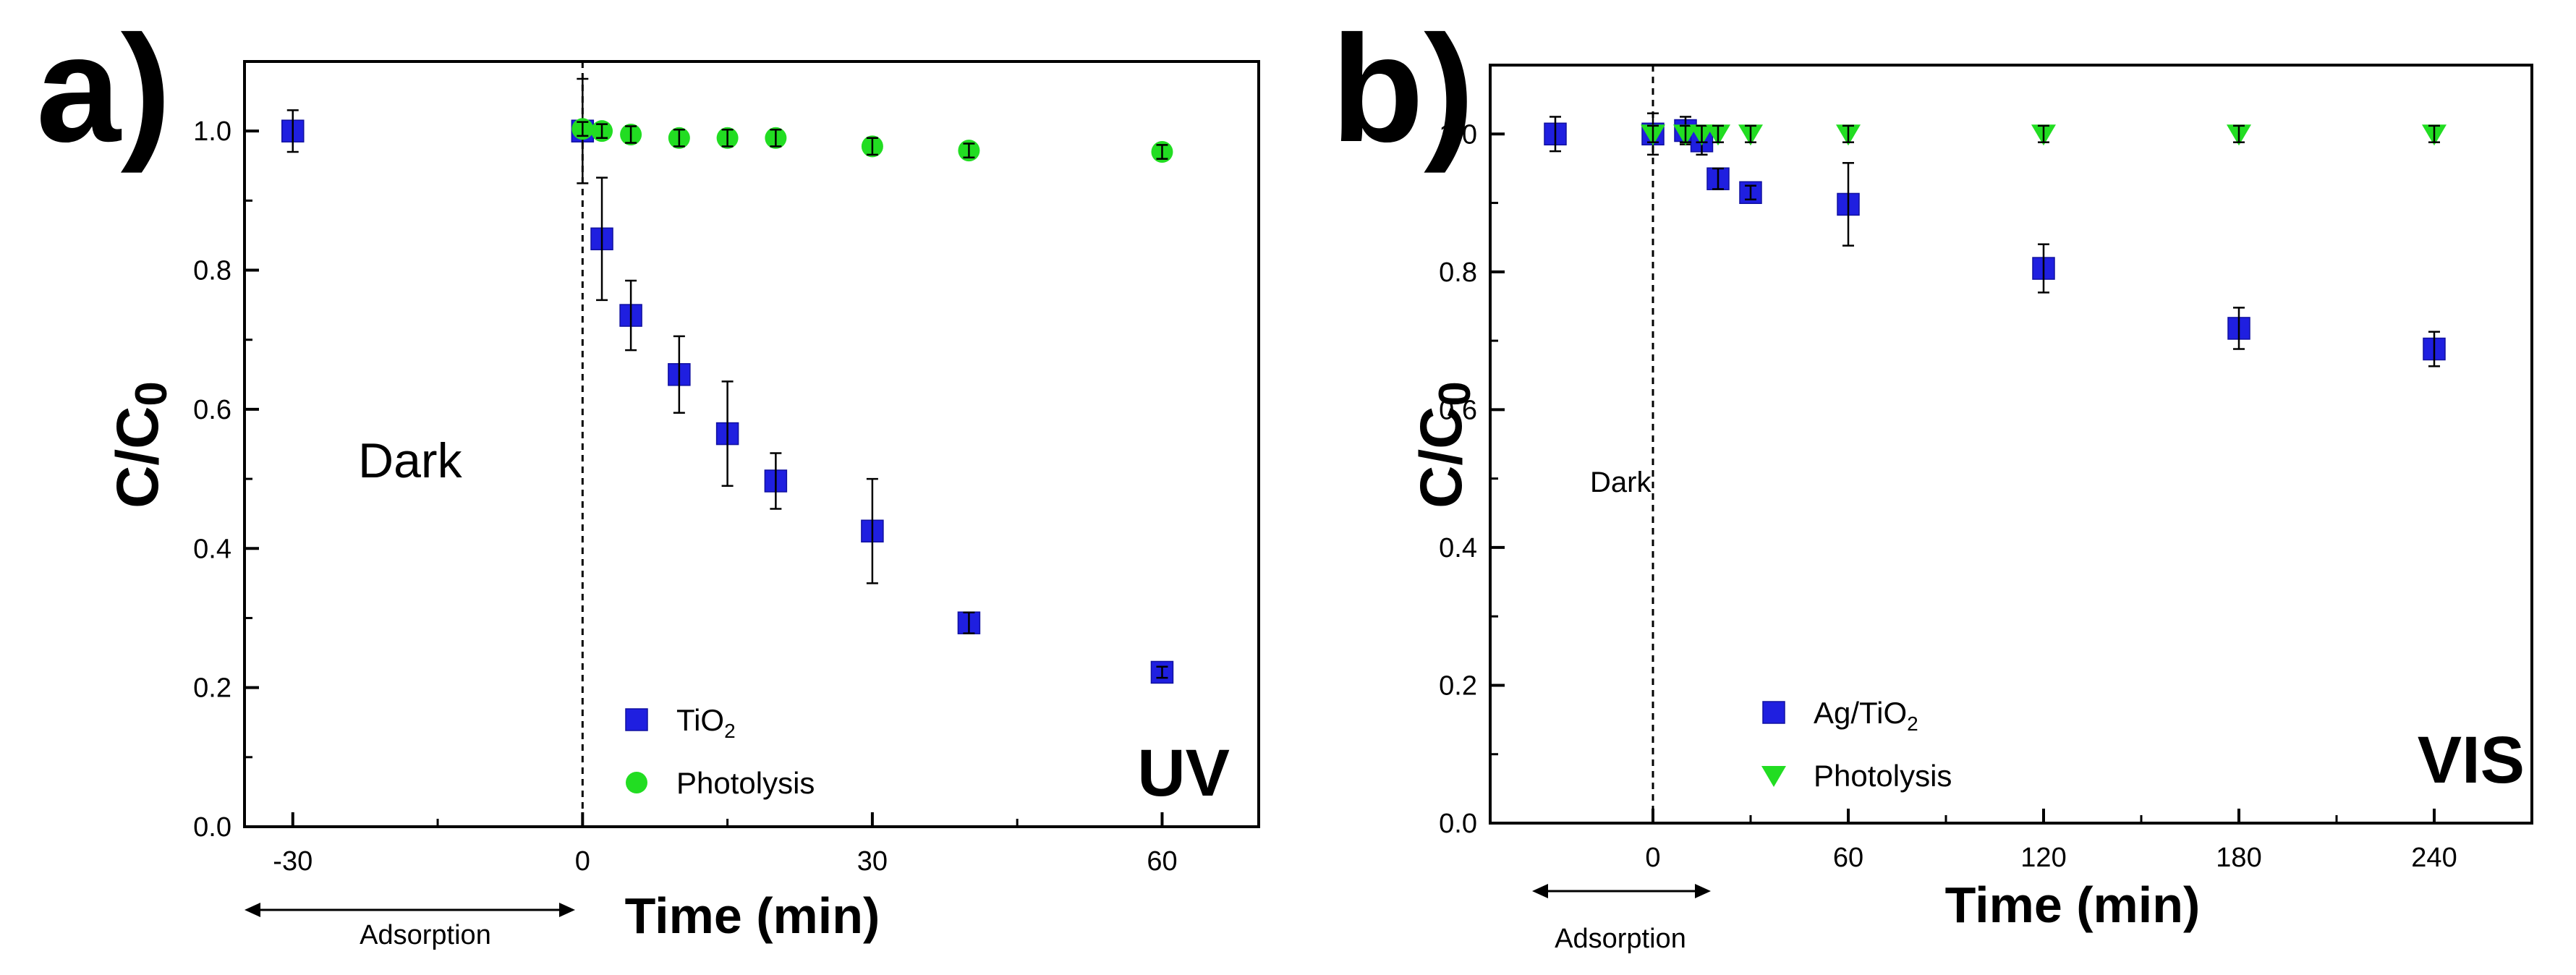  Describe the element at coordinates (152, 394) in the screenshot. I see `panel-a-y-axis-title-sub: 0` at that location.